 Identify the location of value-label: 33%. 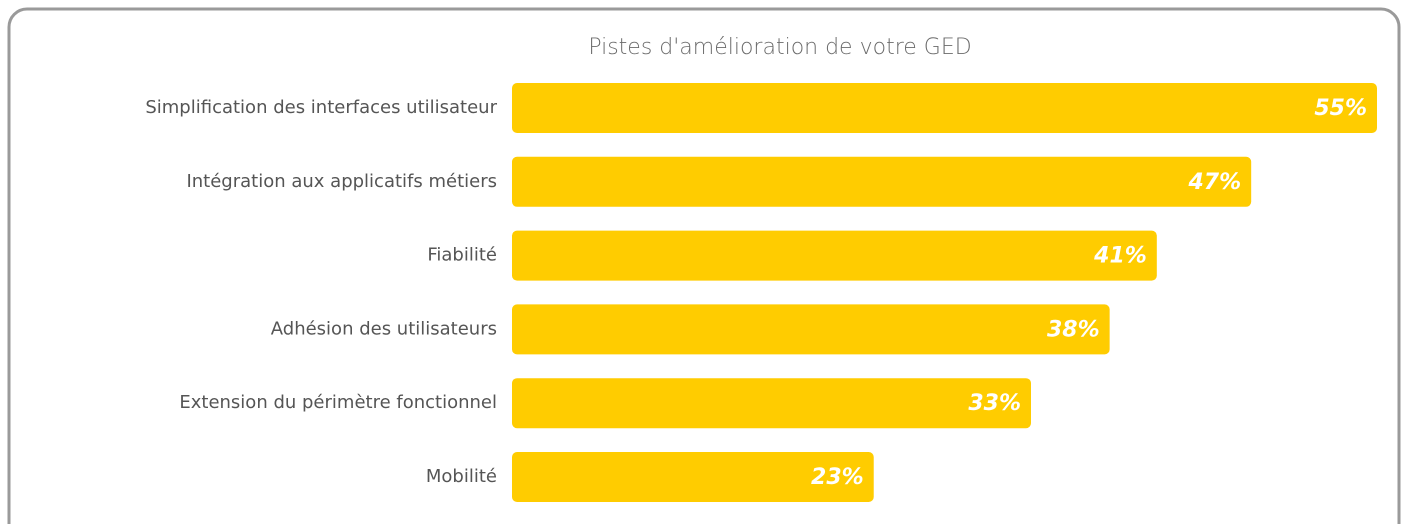
(994, 403).